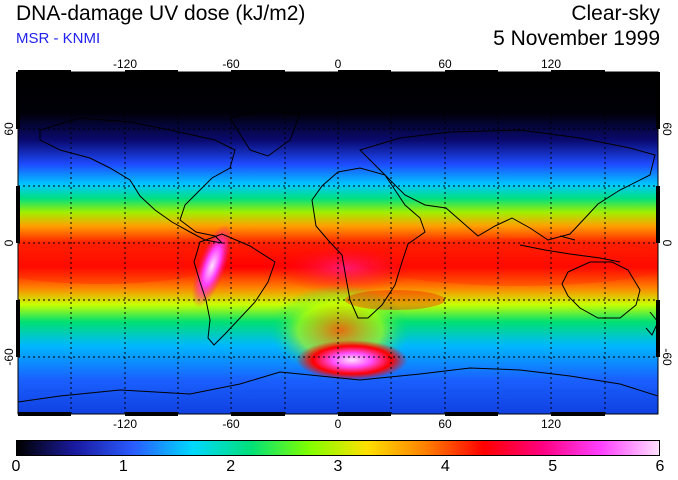  What do you see at coordinates (660, 466) in the screenshot?
I see `colorbar-tick-label: 6` at bounding box center [660, 466].